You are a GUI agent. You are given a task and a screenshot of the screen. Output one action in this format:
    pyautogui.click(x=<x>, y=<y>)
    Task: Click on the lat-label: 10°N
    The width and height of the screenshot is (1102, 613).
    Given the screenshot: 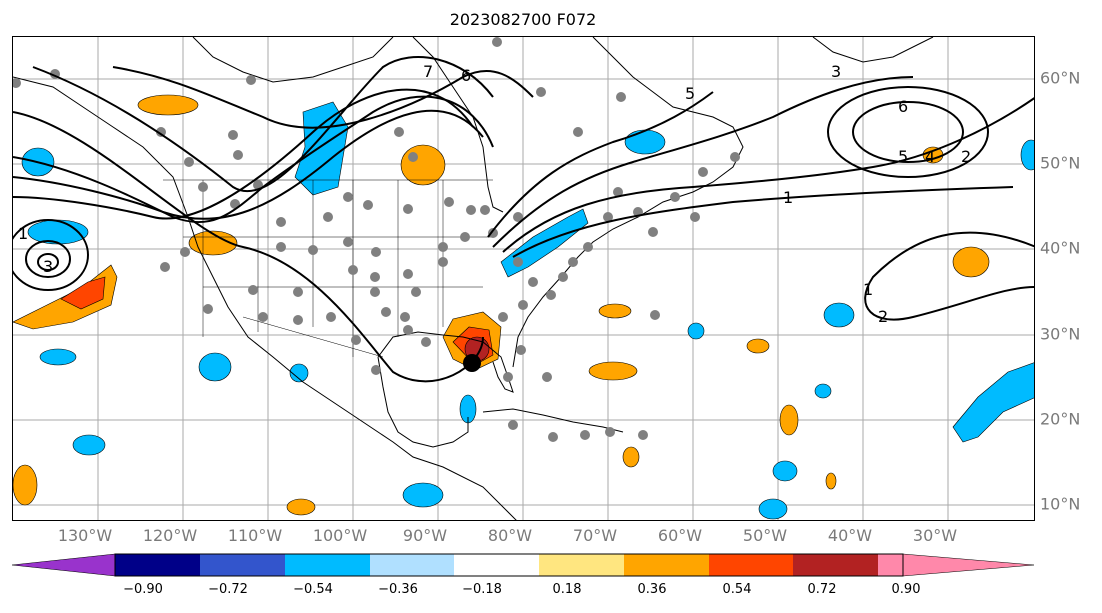 What is the action you would take?
    pyautogui.click(x=1060, y=504)
    